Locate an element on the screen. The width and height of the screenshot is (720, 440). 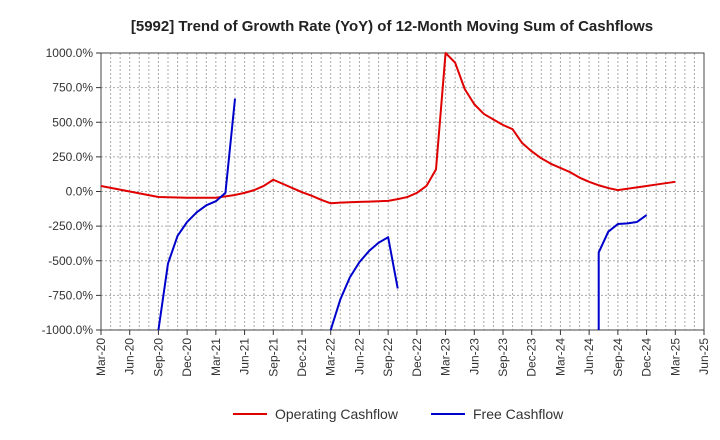
legend-operating-cashflow-label: Operating Cashflow is located at coordinates (337, 414).